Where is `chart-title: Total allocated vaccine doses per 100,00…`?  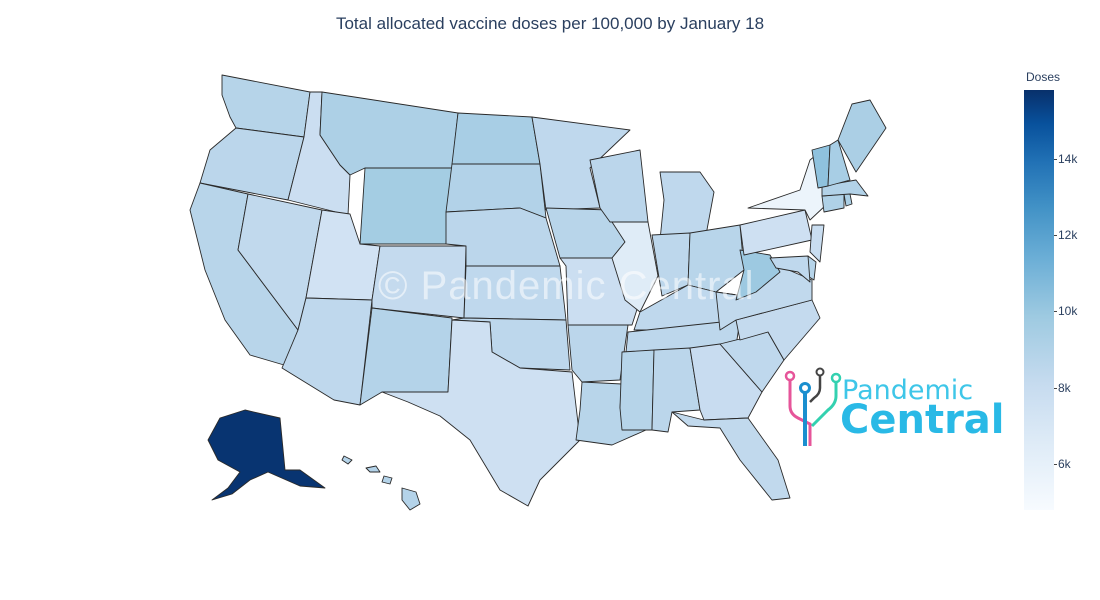
chart-title: Total allocated vaccine doses per 100,00… is located at coordinates (550, 23).